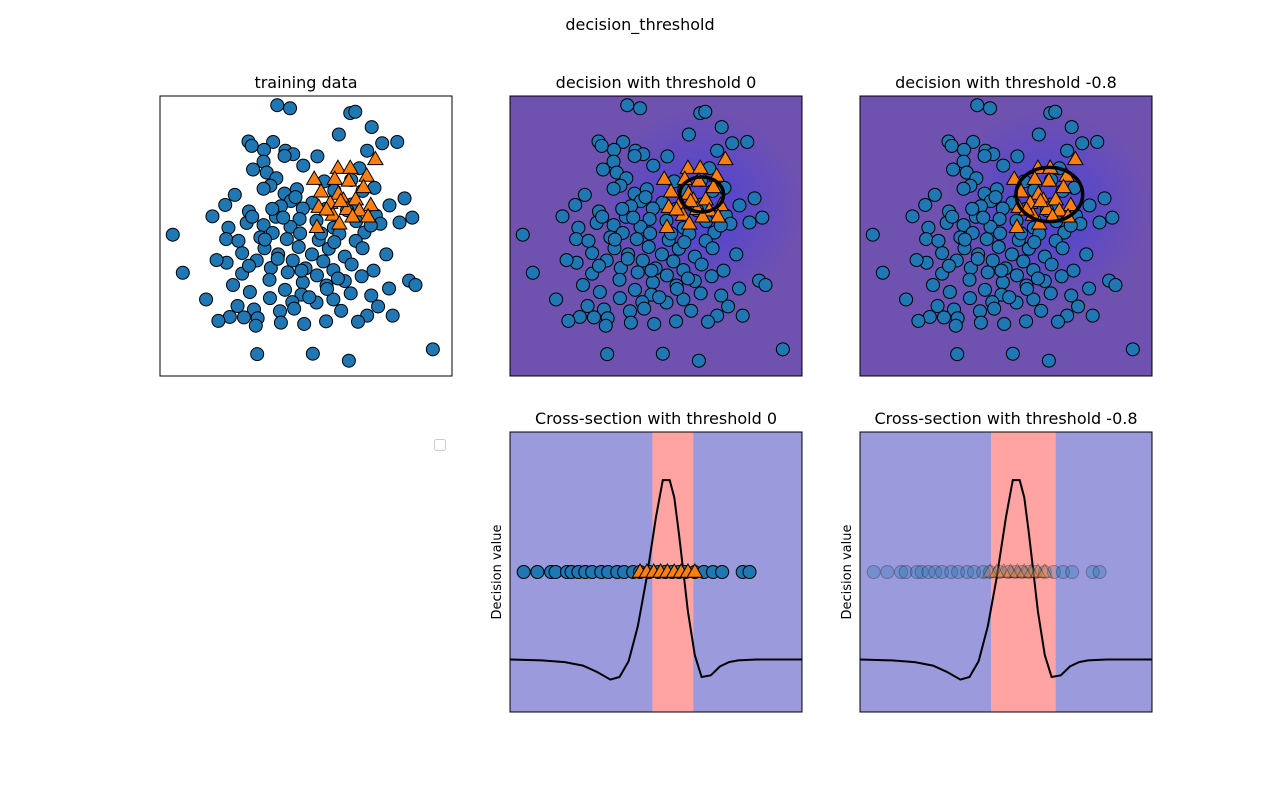 This screenshot has height=800, width=1280. Describe the element at coordinates (847, 572) in the screenshot. I see `ylabel-cross08: Decision value` at that location.